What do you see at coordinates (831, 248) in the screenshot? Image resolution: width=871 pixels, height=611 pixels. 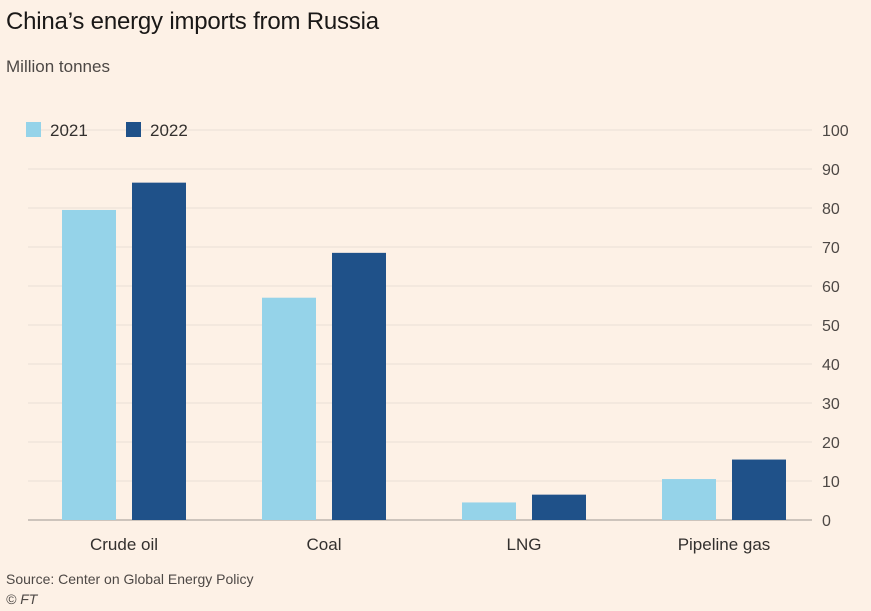 I see `y-tick-label: 70` at bounding box center [831, 248].